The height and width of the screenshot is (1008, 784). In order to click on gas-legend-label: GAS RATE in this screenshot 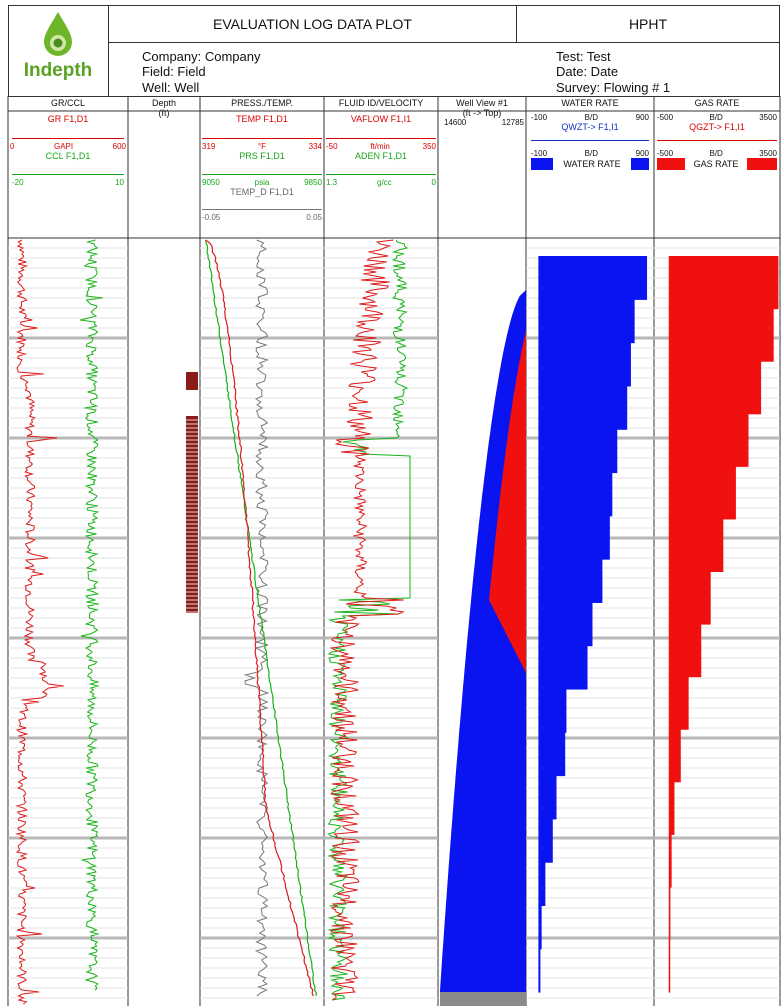, I will do `click(716, 164)`.